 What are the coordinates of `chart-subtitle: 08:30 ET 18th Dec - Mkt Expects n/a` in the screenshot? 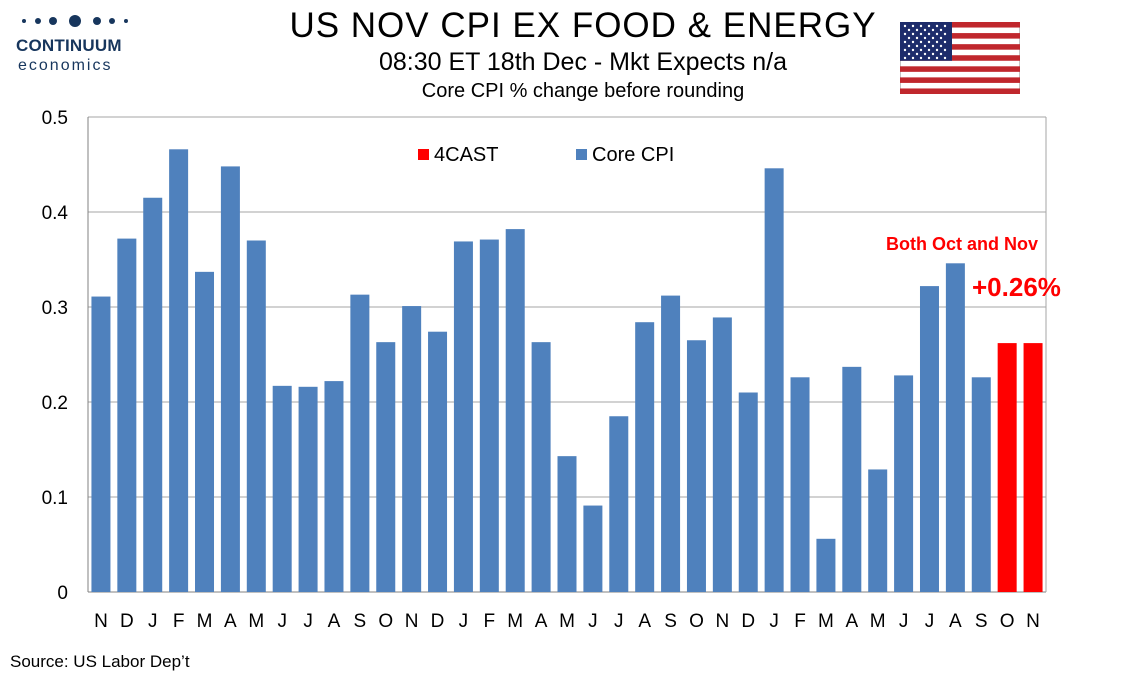 It's located at (583, 62).